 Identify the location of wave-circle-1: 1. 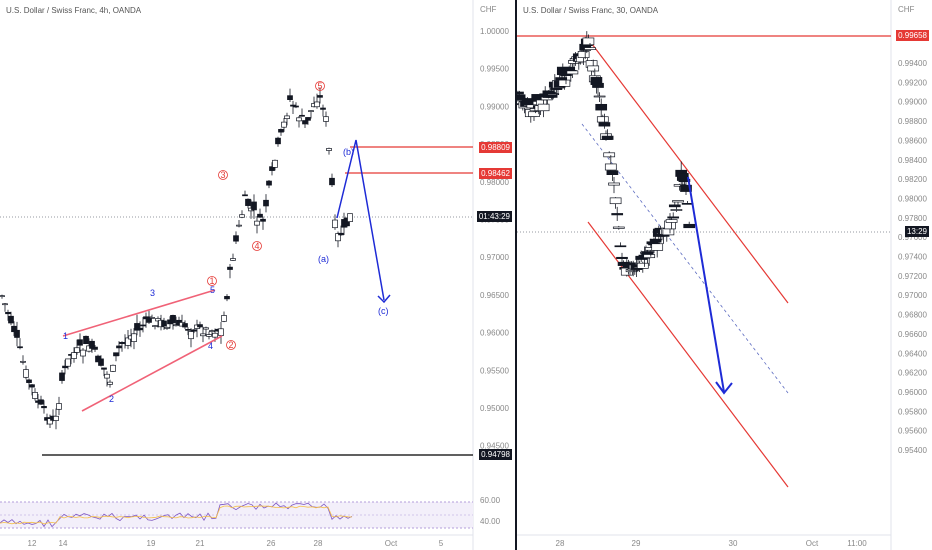
(212, 281).